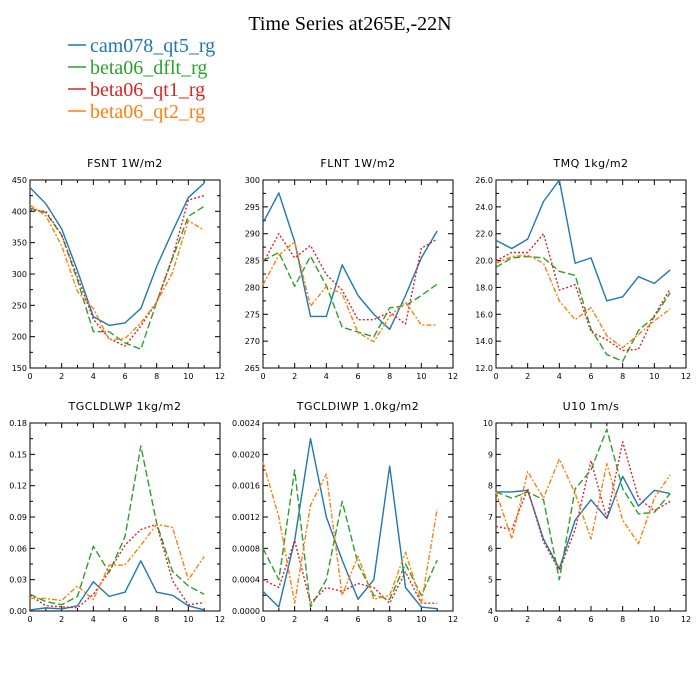 The image size is (700, 700). Describe the element at coordinates (490, 454) in the screenshot. I see `y-tick-label: 9` at that location.